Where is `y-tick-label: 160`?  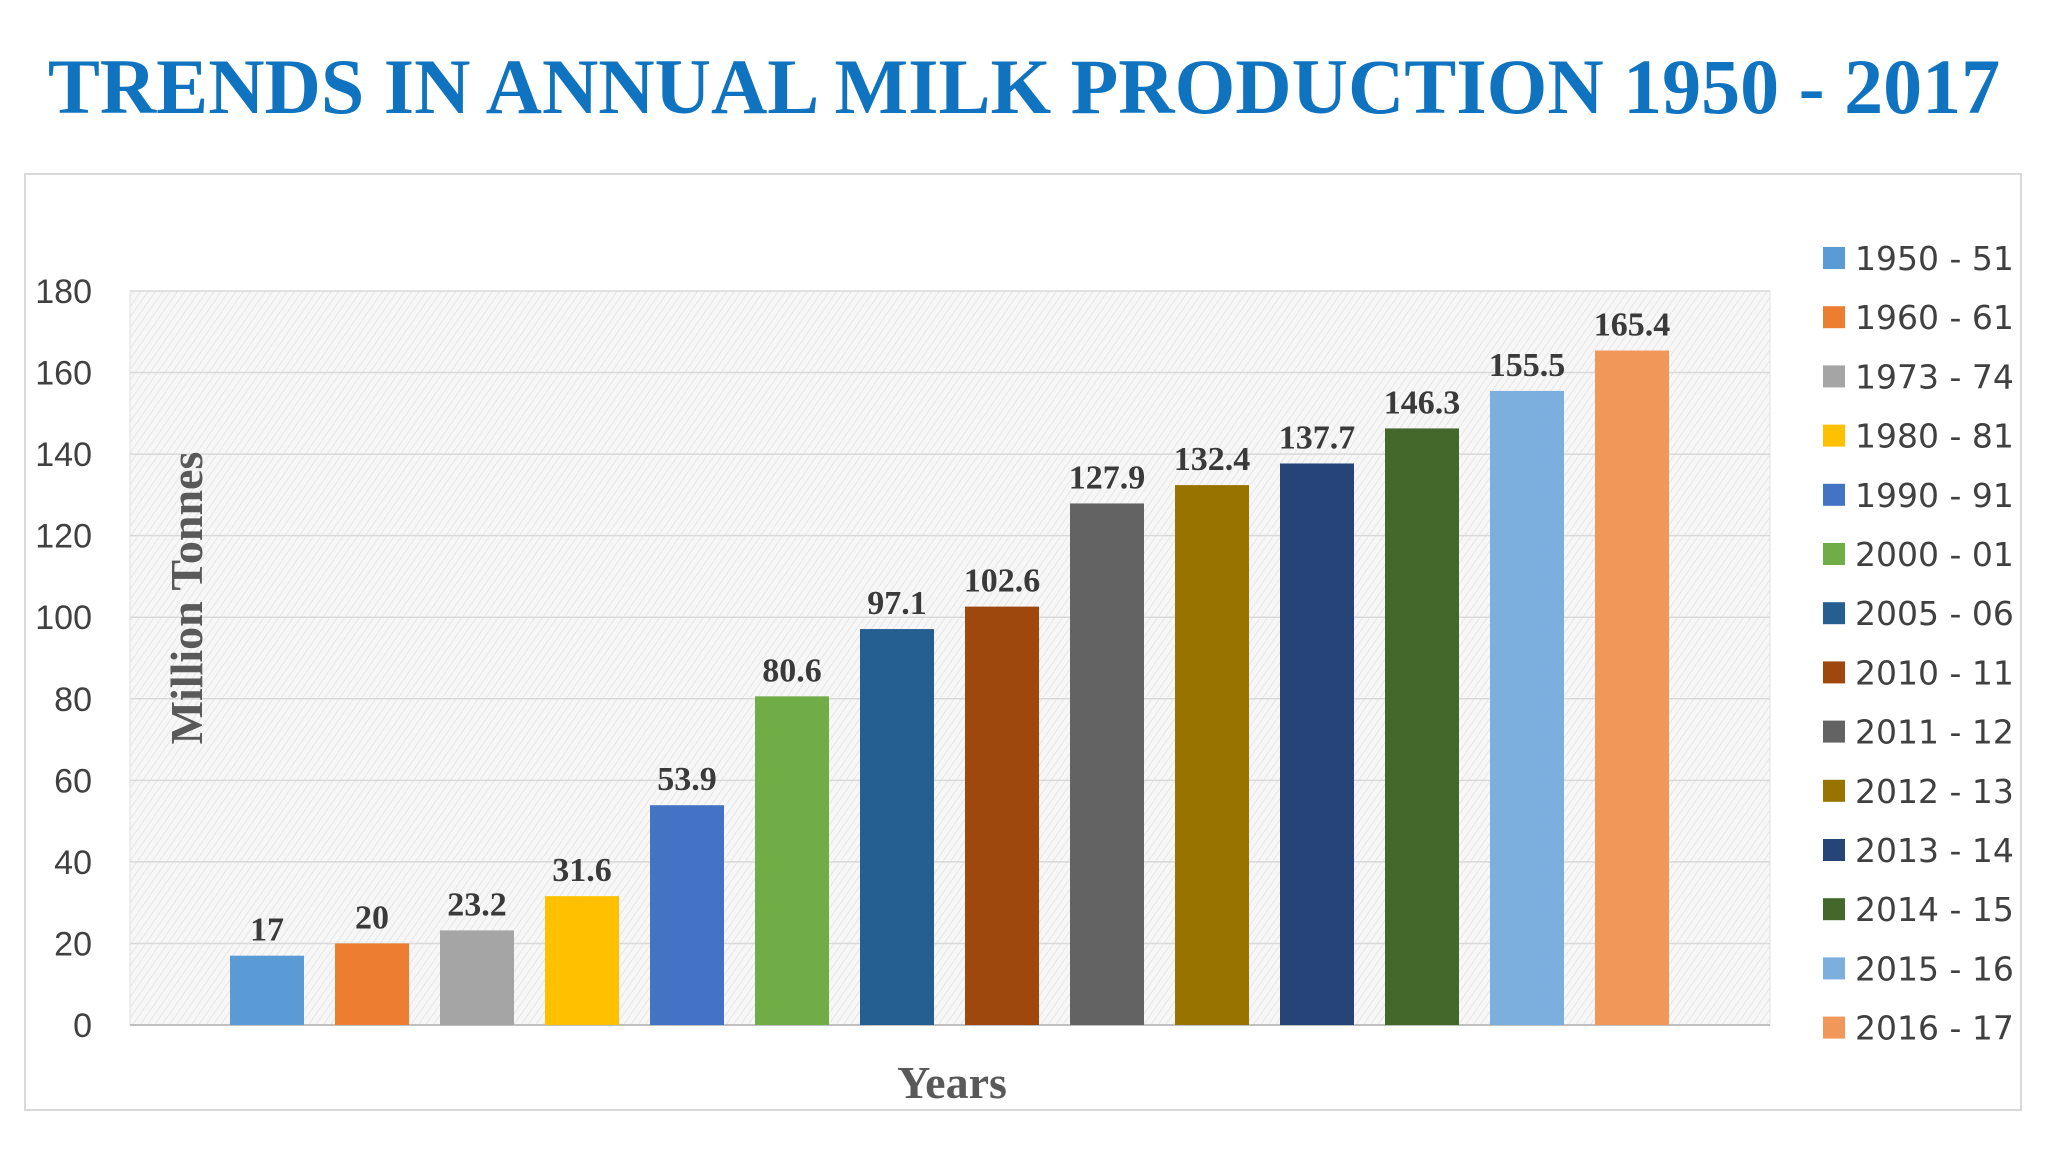 y-tick-label: 160 is located at coordinates (63, 374).